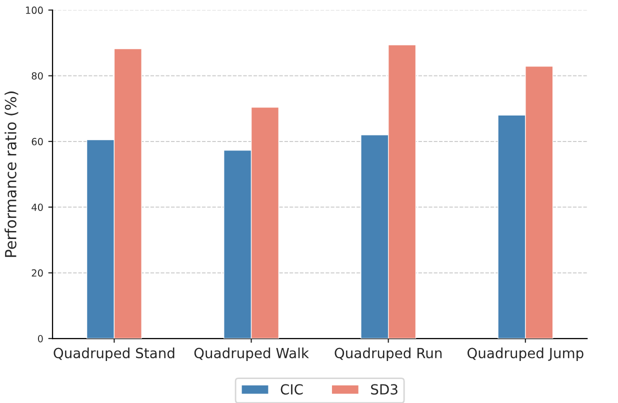 This screenshot has height=403, width=618. What do you see at coordinates (34, 10) in the screenshot?
I see `y-tick-label: 100` at bounding box center [34, 10].